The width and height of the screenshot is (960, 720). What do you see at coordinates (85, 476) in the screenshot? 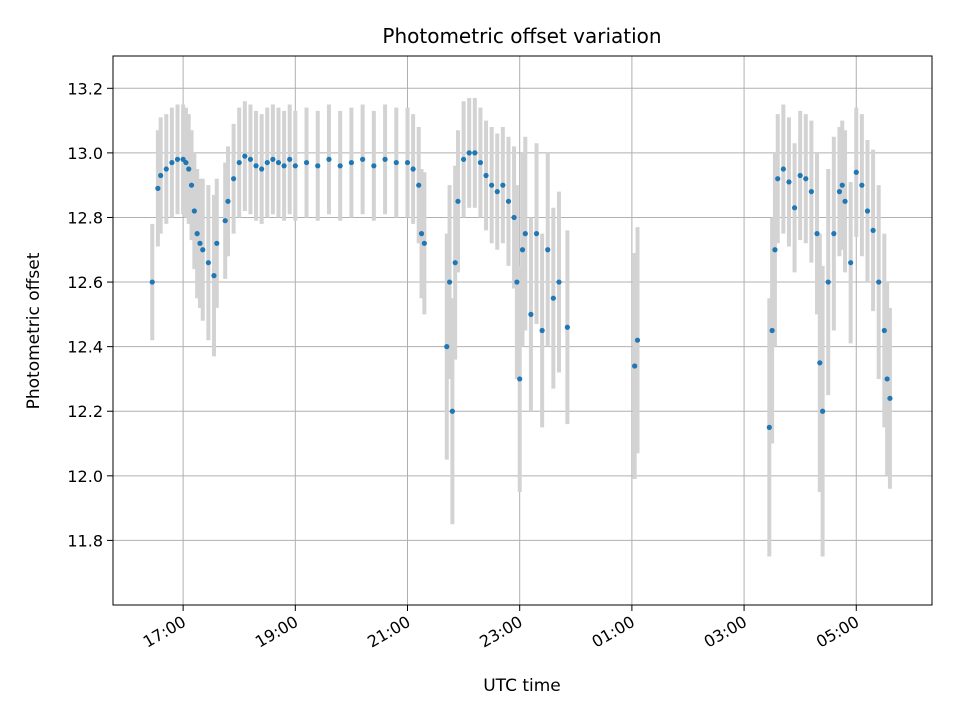
I see `y-tick-label: 12.0` at bounding box center [85, 476].